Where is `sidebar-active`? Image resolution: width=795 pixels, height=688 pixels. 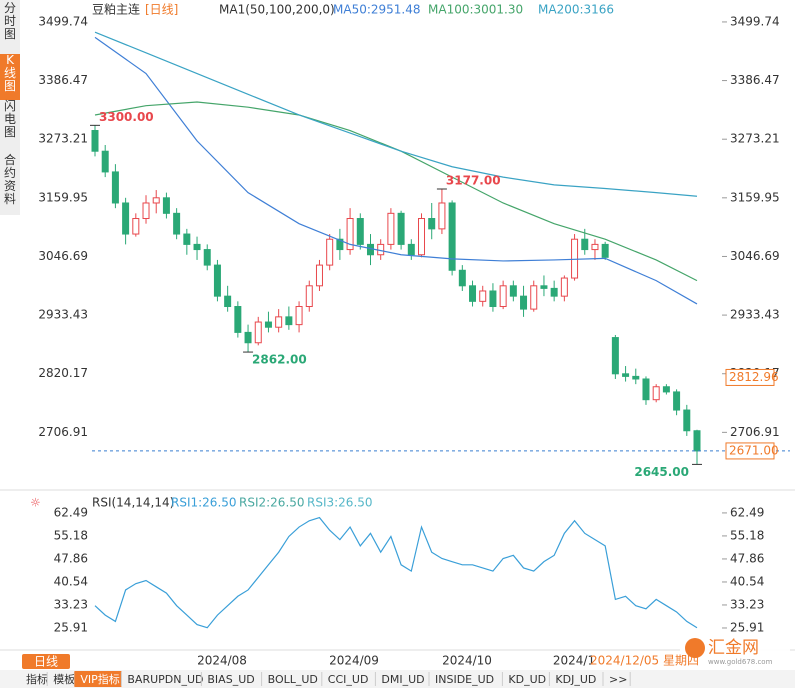
sidebar-active is located at coordinates (10, 77).